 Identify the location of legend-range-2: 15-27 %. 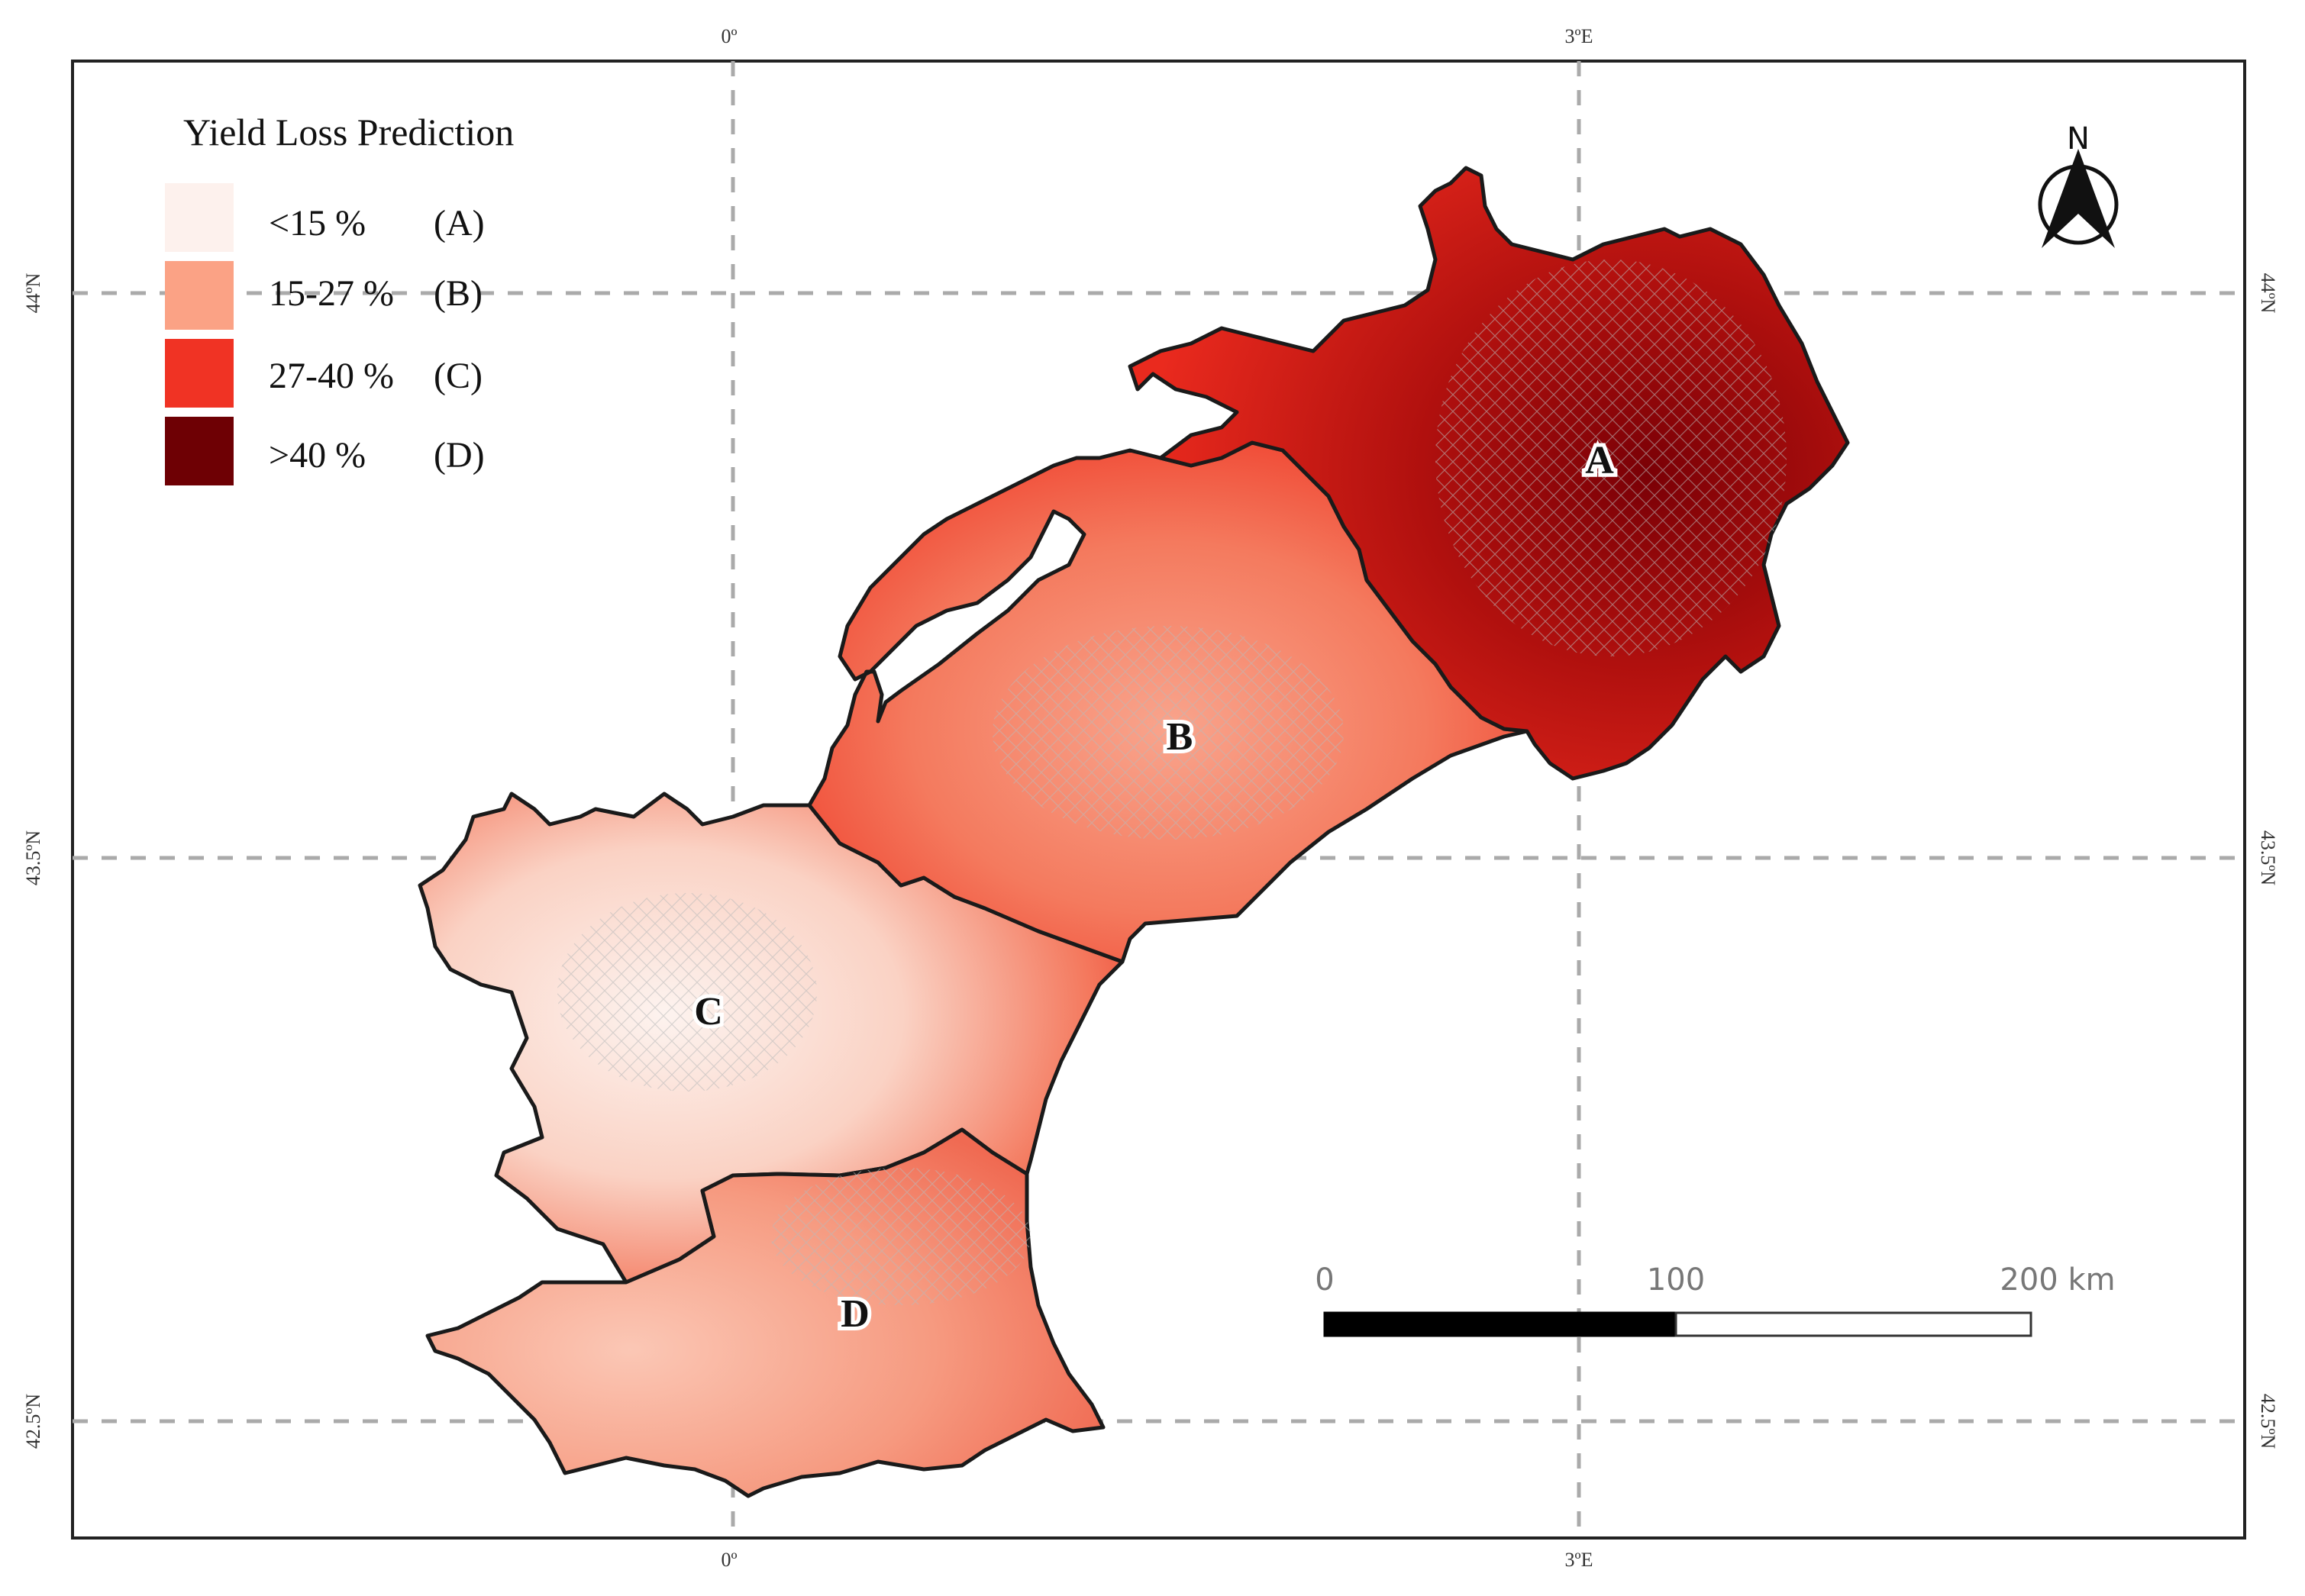
(331, 293).